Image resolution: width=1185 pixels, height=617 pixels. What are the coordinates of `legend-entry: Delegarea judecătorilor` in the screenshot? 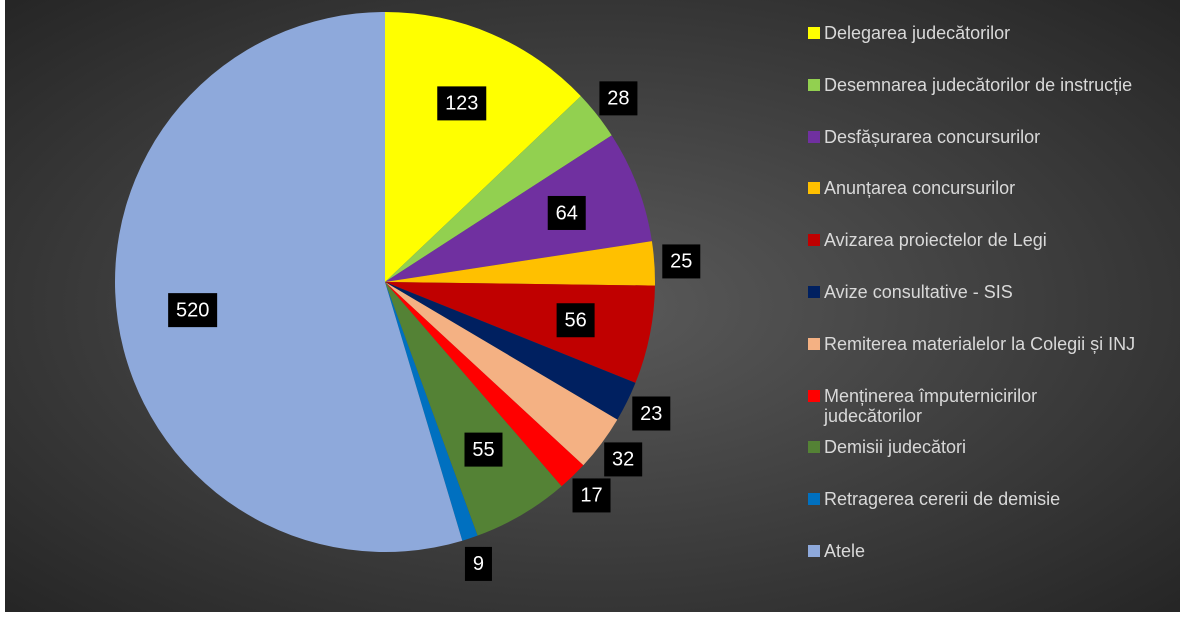 It's located at (973, 33).